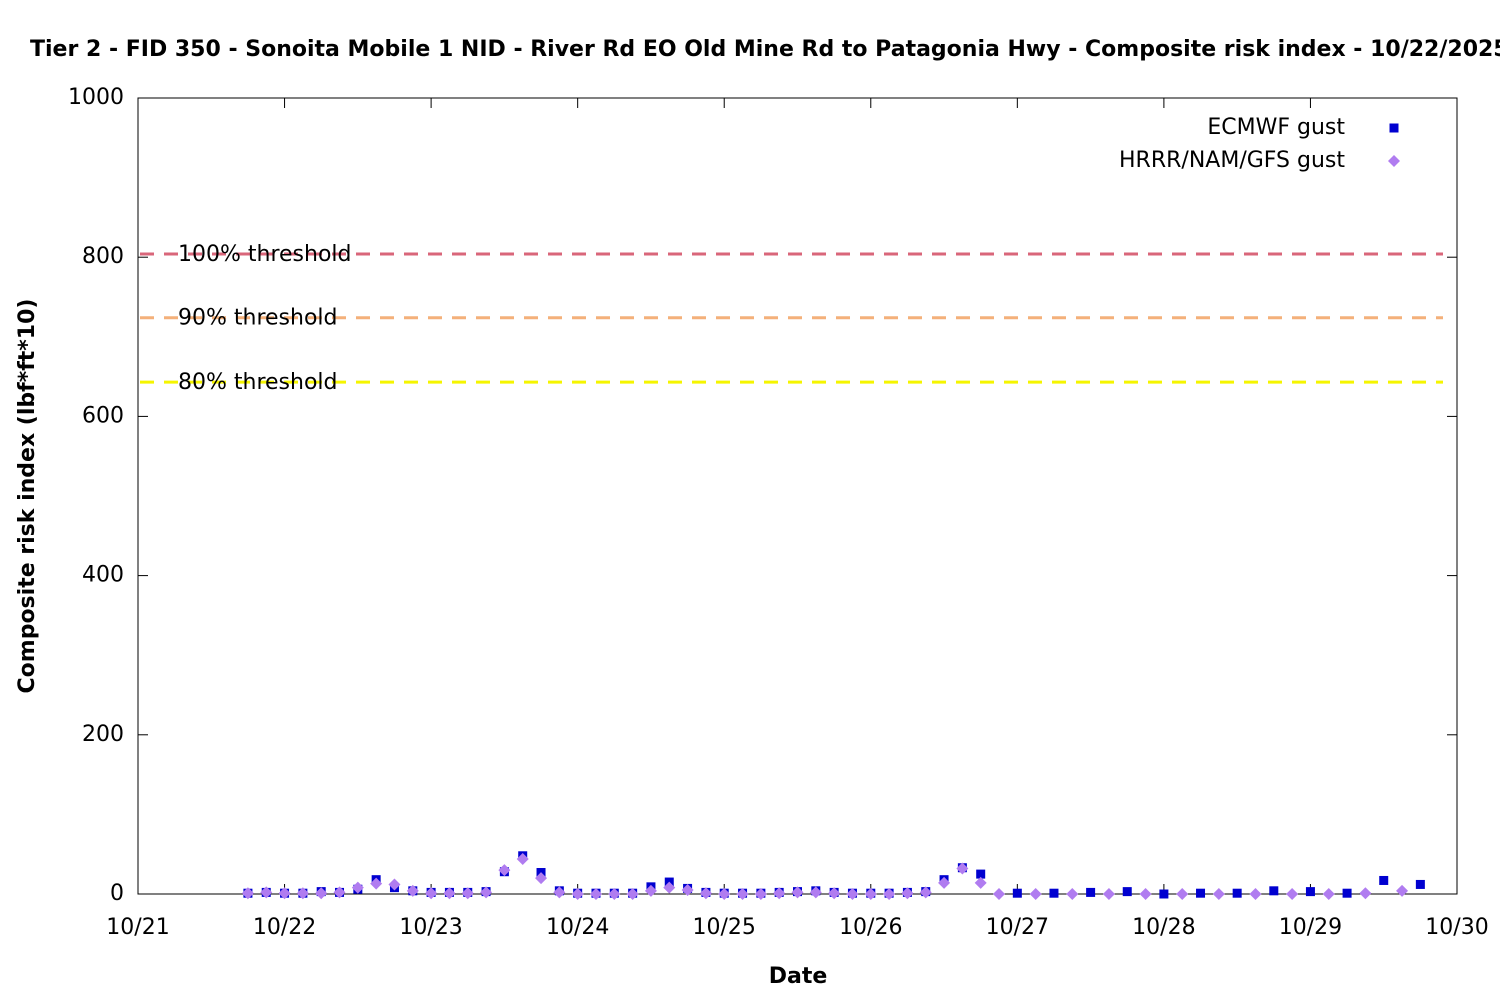  Describe the element at coordinates (27, 496) in the screenshot. I see `y-axis-label: Composite risk index (lbf*ft*10)` at that location.